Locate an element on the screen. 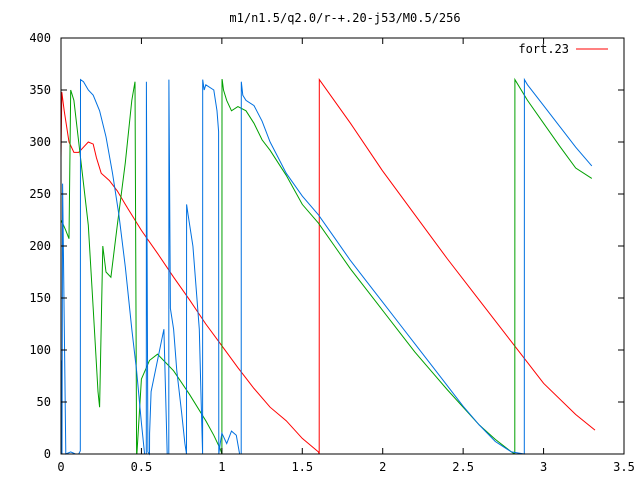 The height and width of the screenshot is (480, 640). x-tick-label: 0 is located at coordinates (60, 467).